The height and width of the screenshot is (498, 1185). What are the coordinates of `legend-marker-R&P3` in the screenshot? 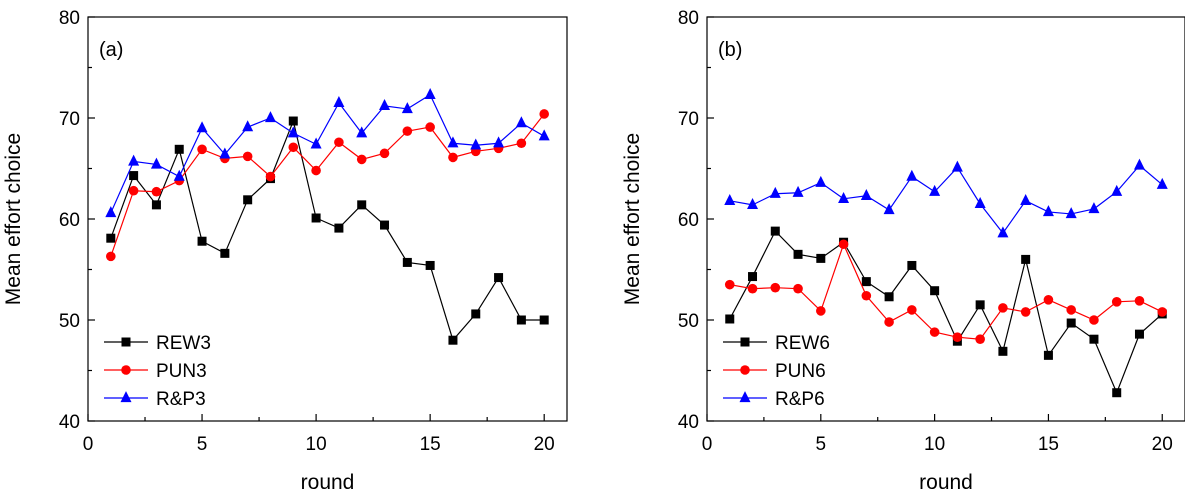 It's located at (126, 397).